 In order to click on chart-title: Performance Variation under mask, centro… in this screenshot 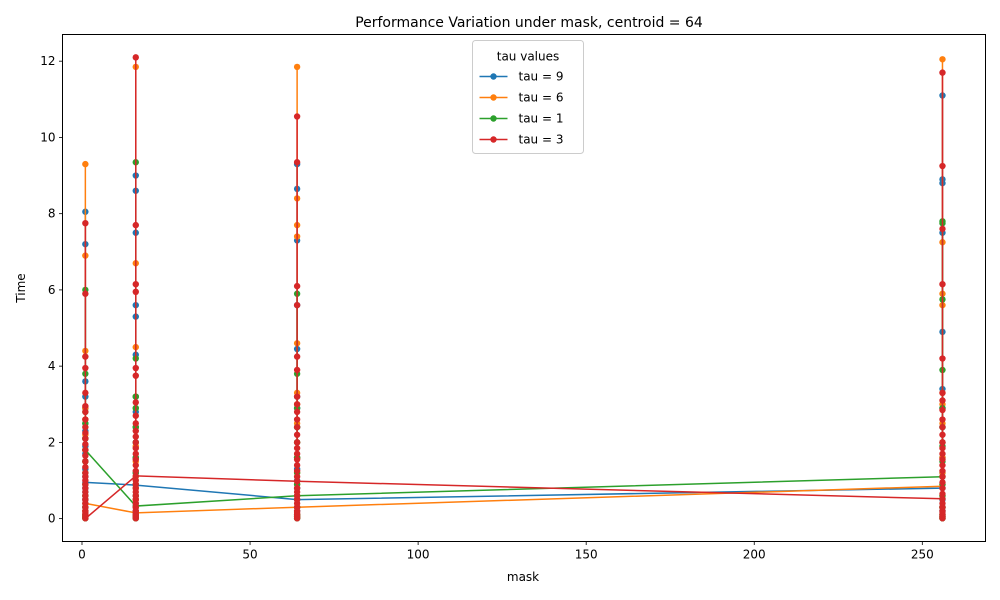, I will do `click(529, 23)`.